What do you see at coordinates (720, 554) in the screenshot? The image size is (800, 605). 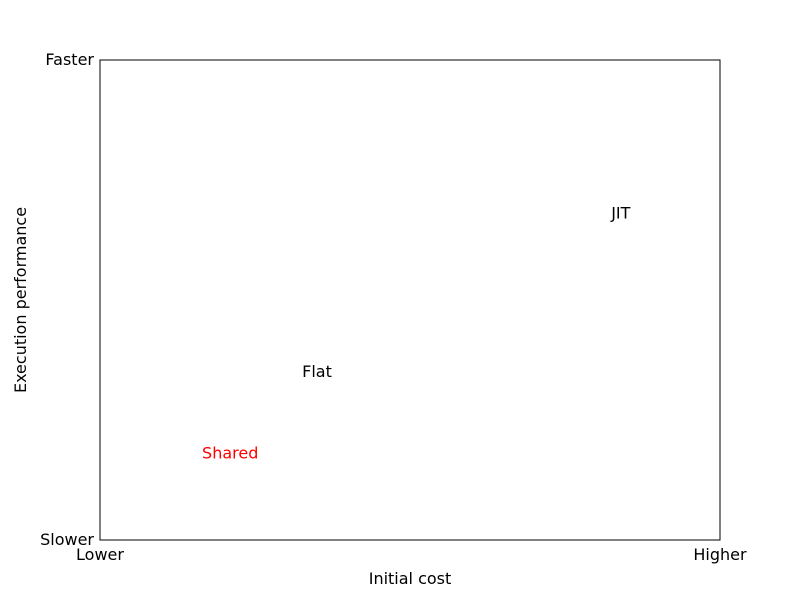 I see `x-tick-label: Higher` at bounding box center [720, 554].